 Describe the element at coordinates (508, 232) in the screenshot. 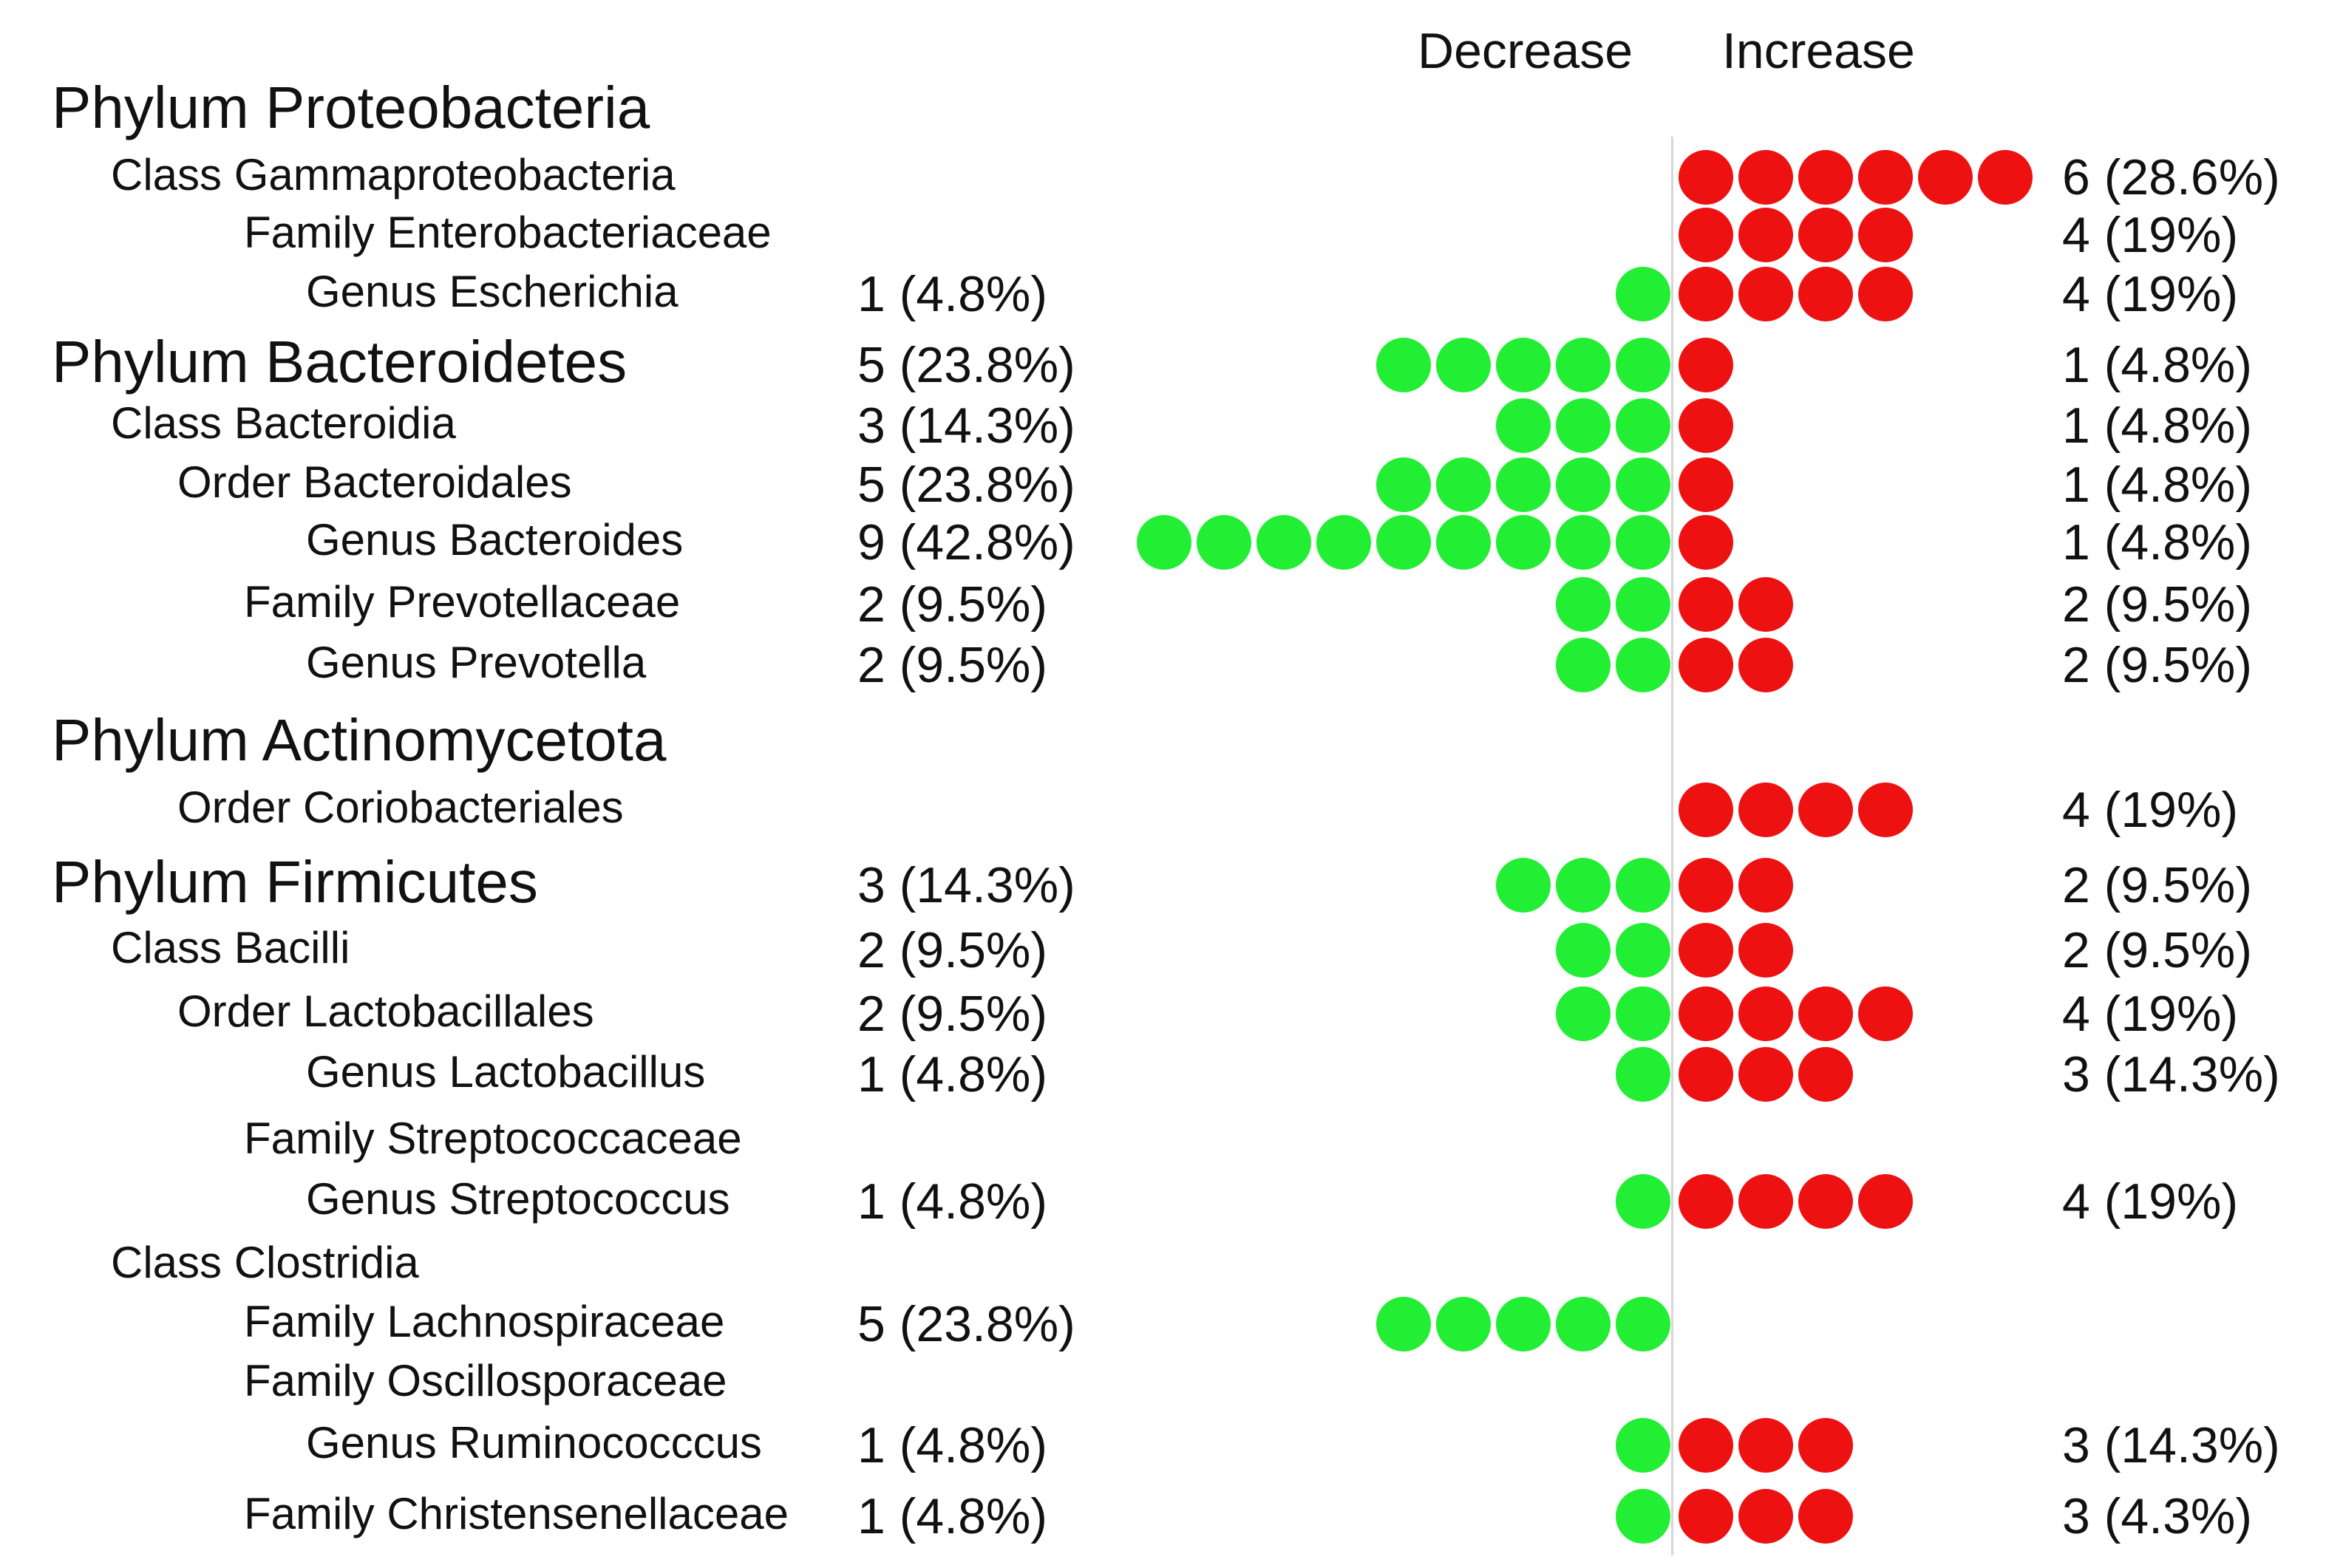

I see `taxon-label: Family Enterobacteriaceae` at that location.